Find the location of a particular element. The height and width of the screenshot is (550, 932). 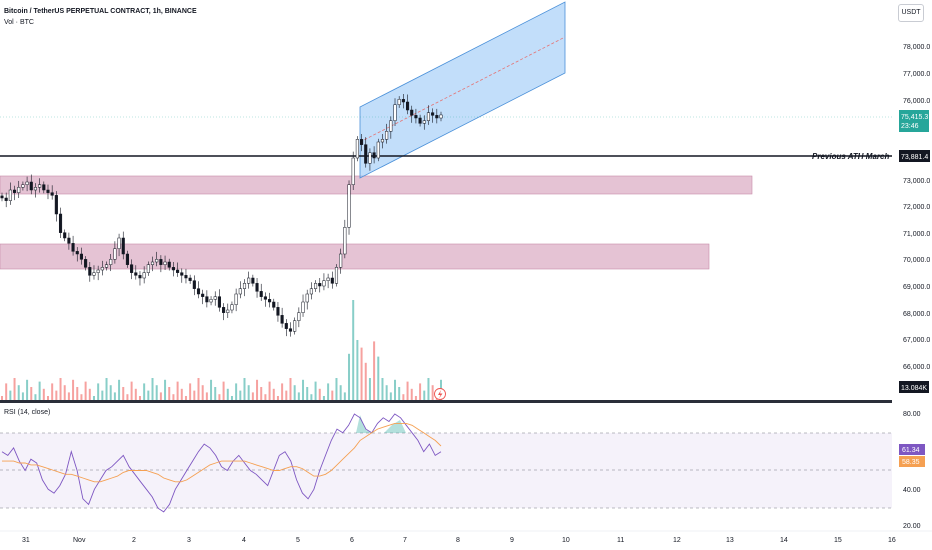

ascending-channel is located at coordinates (462, 90).